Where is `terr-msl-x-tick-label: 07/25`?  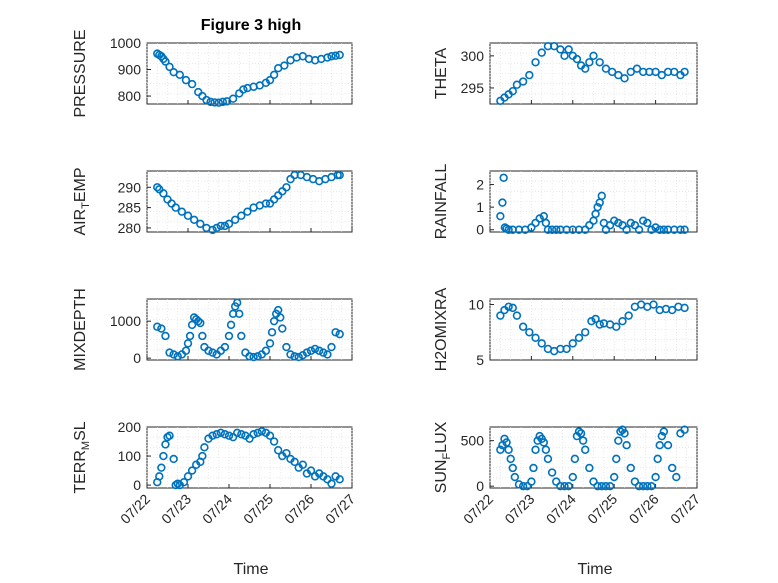 terr-msl-x-tick-label: 07/25 is located at coordinates (258, 509).